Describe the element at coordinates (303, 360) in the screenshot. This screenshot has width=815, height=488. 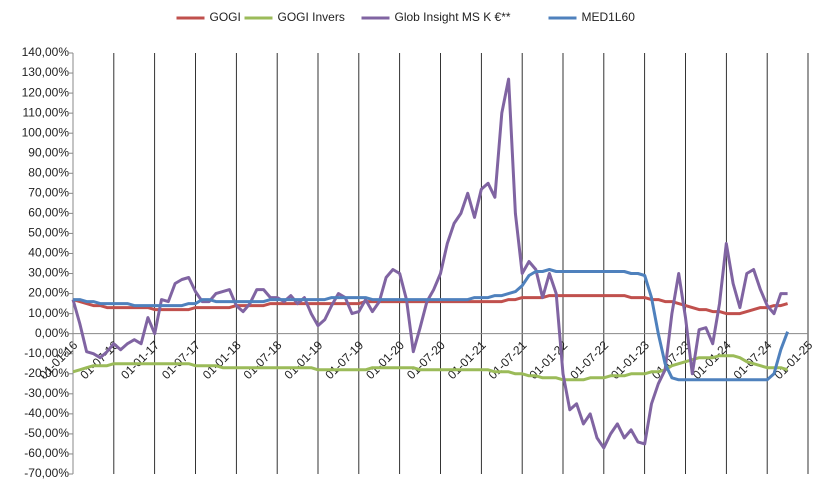
I see `x-tick-label: 01-01-19` at that location.